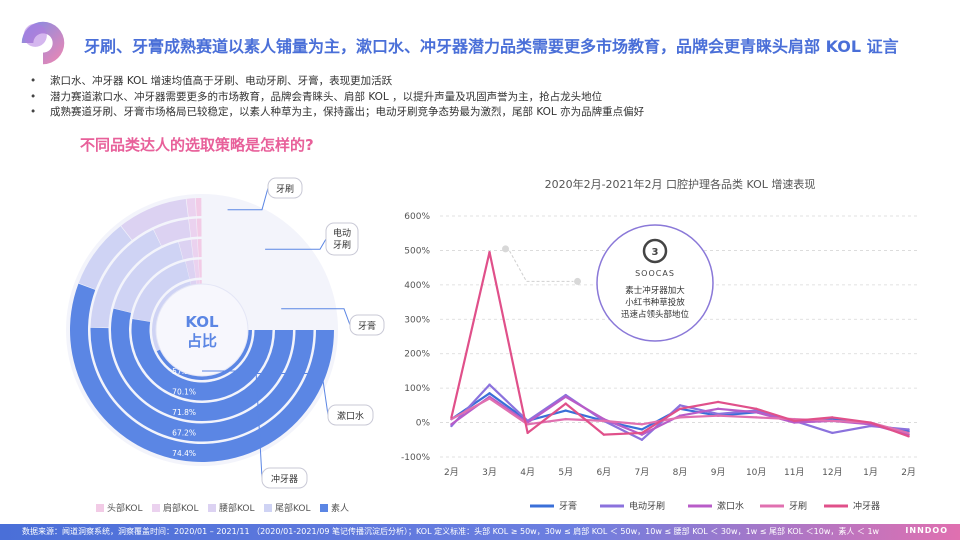  Describe the element at coordinates (926, 530) in the screenshot. I see `footer-brand: INNDOO` at that location.